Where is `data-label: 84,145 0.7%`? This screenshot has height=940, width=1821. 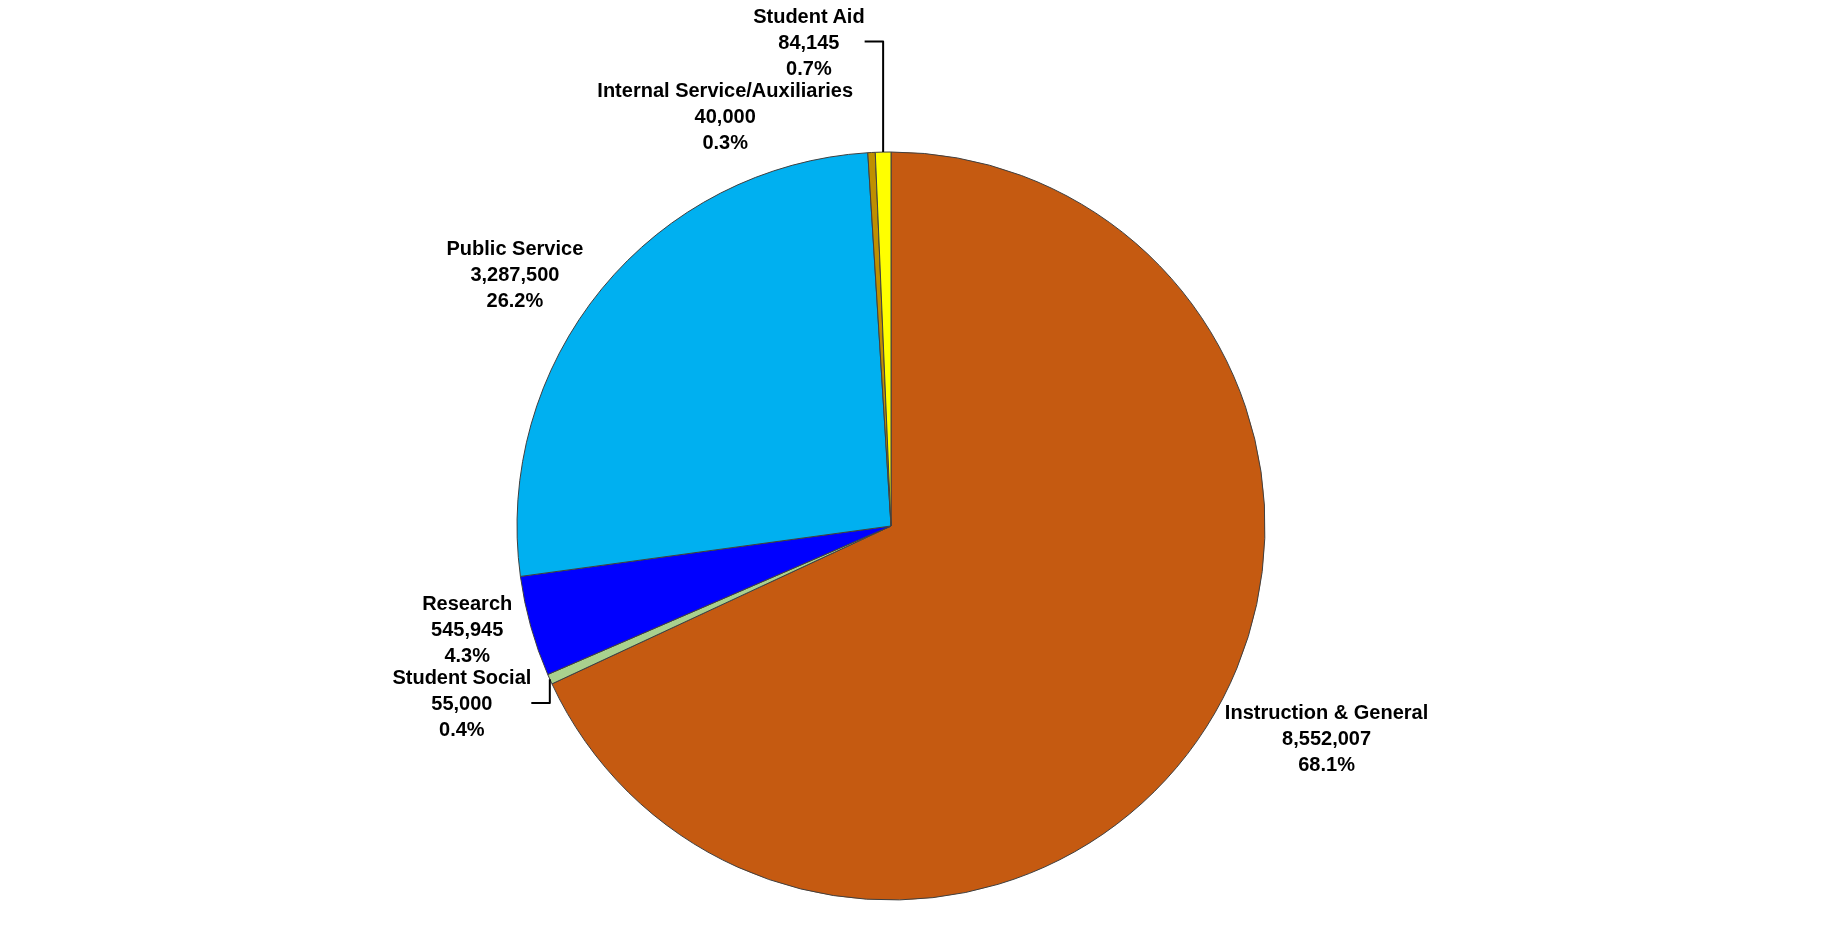 data-label: 84,145 0.7% is located at coordinates (809, 54).